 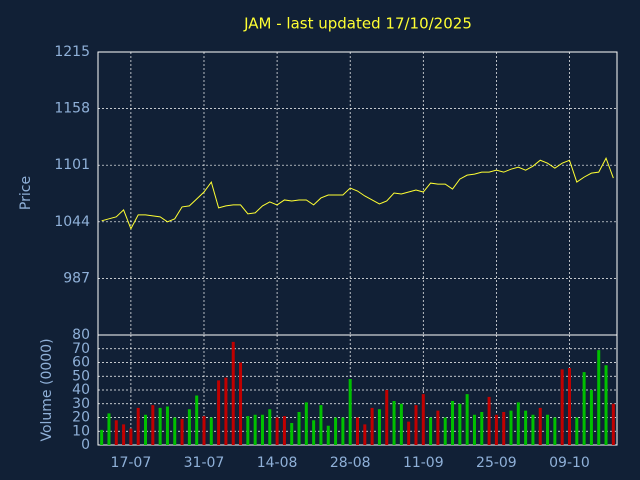 What do you see at coordinates (81, 390) in the screenshot?
I see `y-tick-label: 40` at bounding box center [81, 390].